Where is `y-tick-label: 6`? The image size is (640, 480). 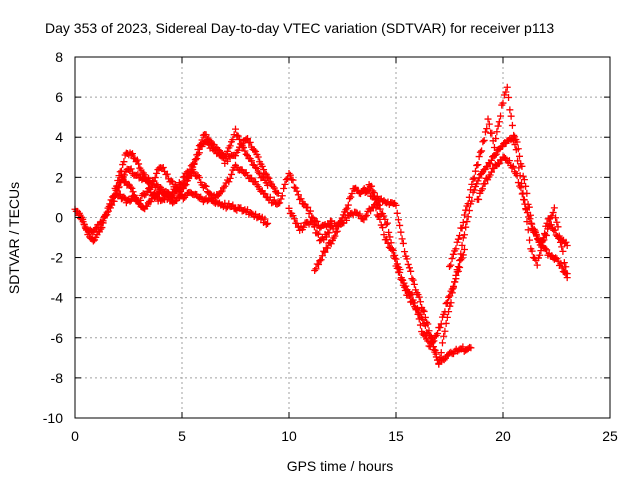 y-tick-label: 6 is located at coordinates (59, 97).